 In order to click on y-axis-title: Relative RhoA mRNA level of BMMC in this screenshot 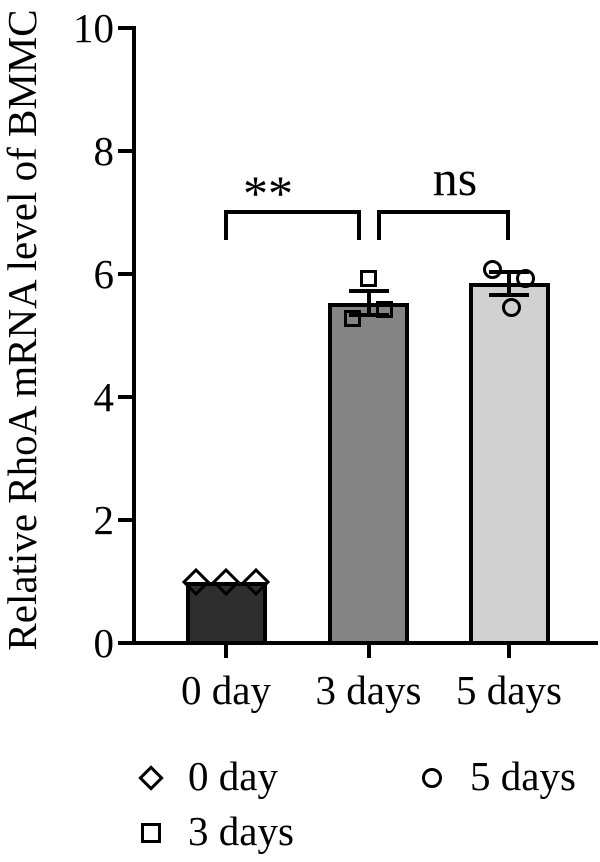, I will do `click(22, 330)`.